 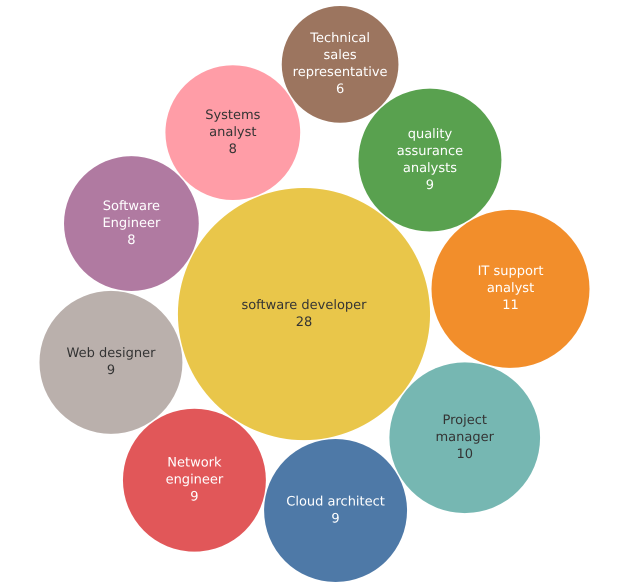 What do you see at coordinates (465, 454) in the screenshot?
I see `data-label: 10` at bounding box center [465, 454].